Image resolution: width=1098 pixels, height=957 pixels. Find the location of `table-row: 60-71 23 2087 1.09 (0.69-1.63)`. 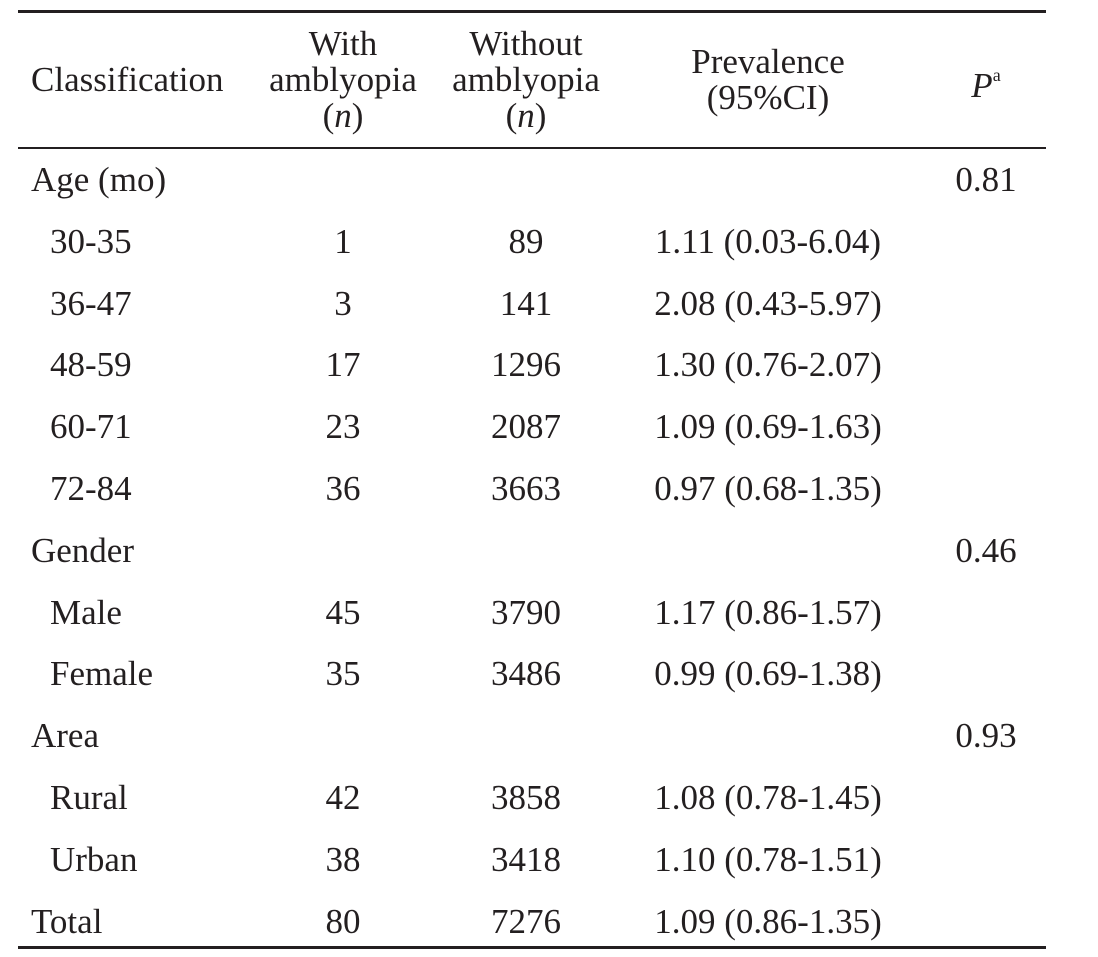

table-row: 60-71 23 2087 1.09 (0.69-1.63) is located at coordinates (532, 427).